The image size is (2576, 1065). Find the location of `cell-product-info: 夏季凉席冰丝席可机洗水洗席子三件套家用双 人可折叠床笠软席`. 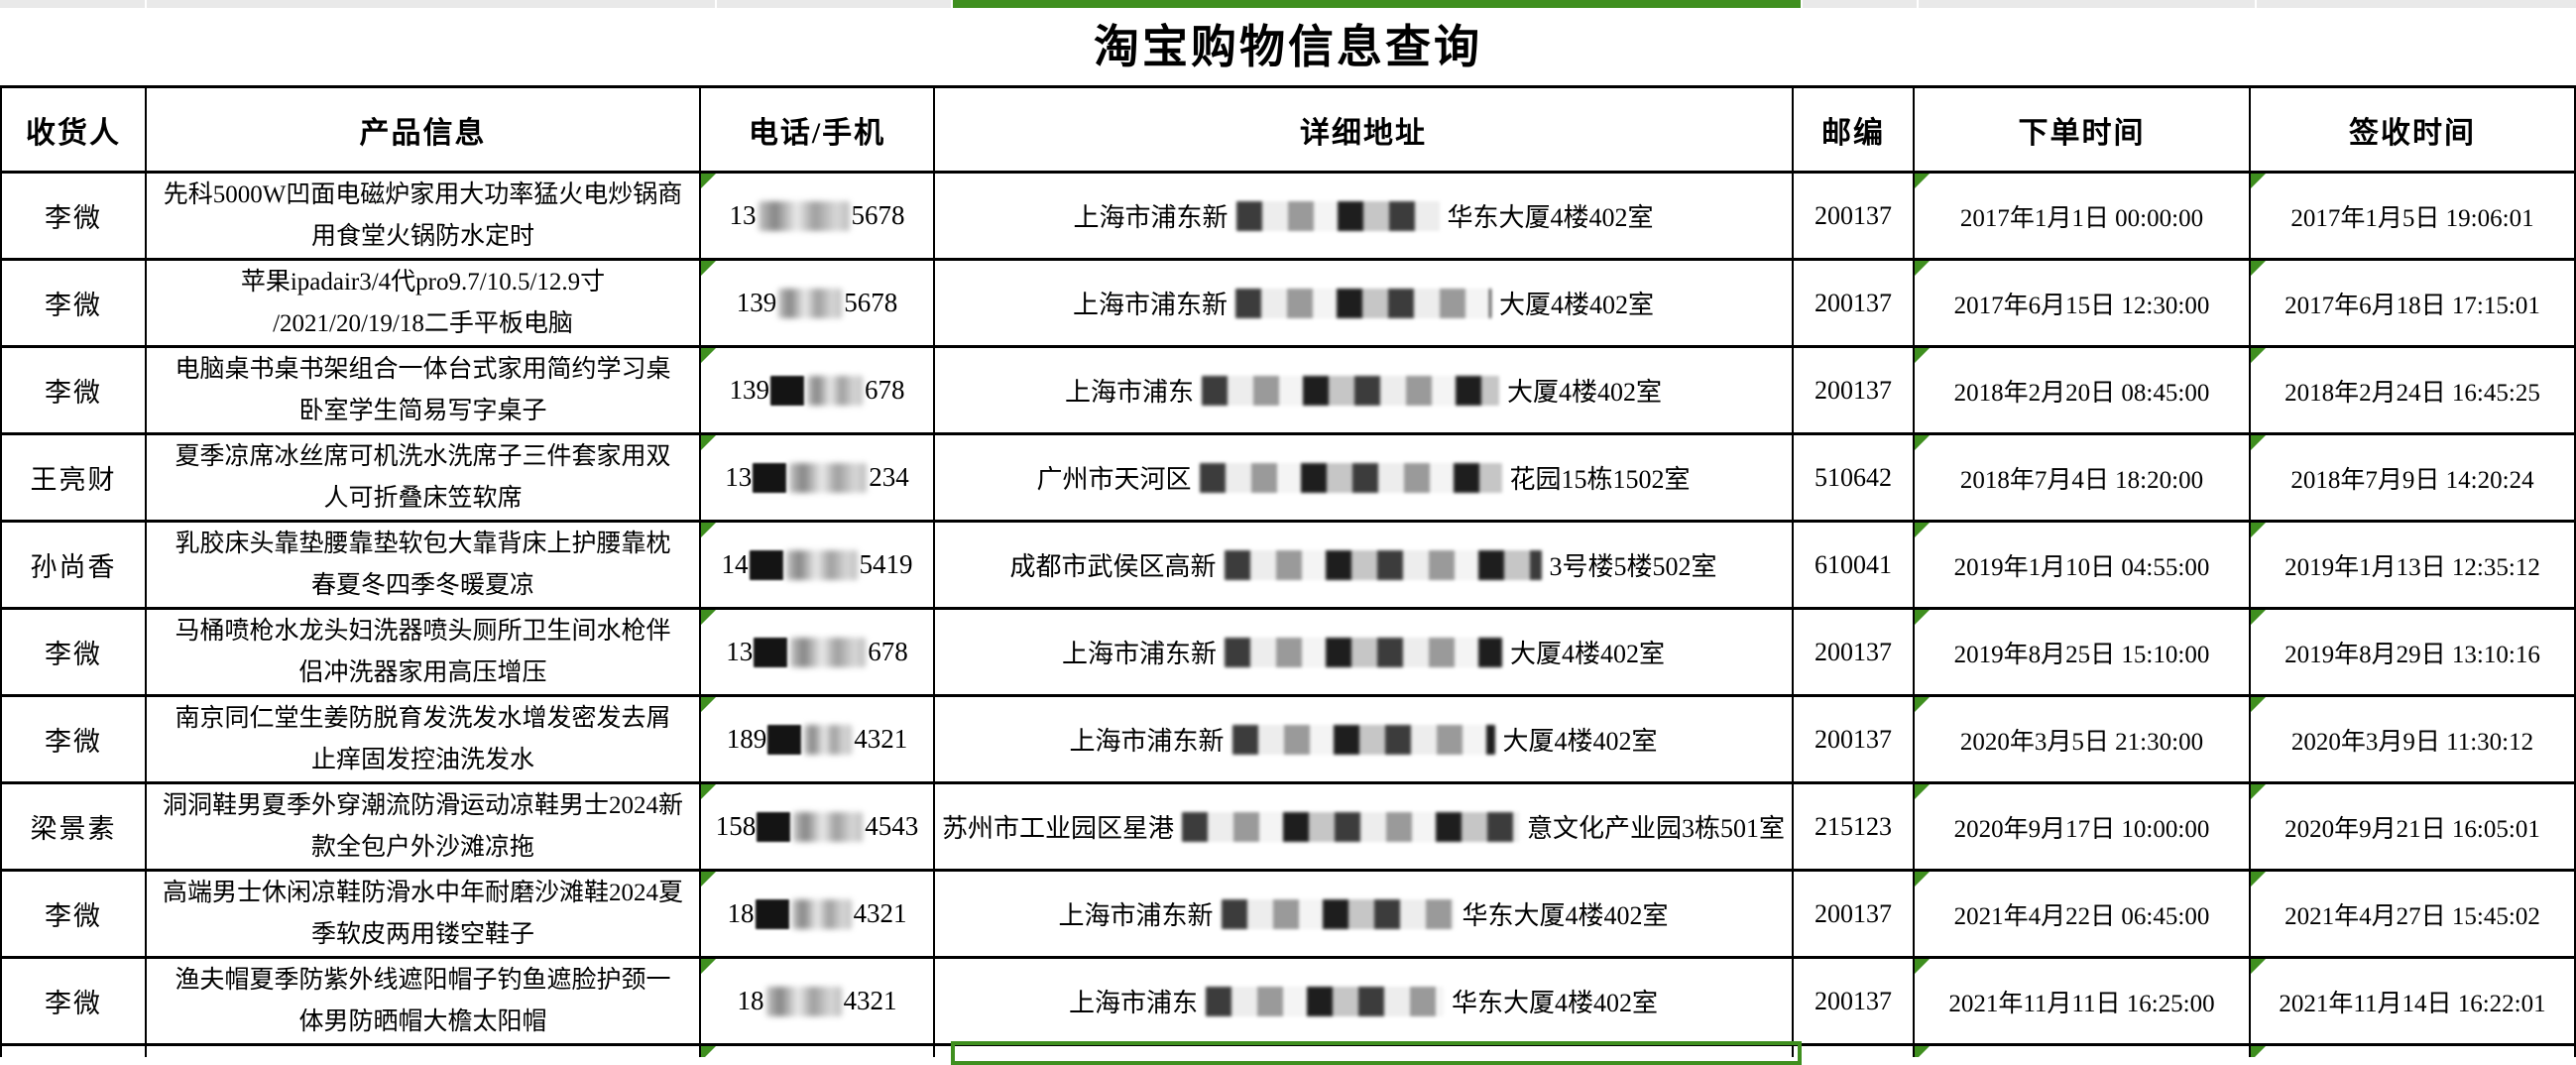

cell-product-info: 夏季凉席冰丝席可机洗水洗席子三件套家用双 人可折叠床笠软席 is located at coordinates (424, 477).